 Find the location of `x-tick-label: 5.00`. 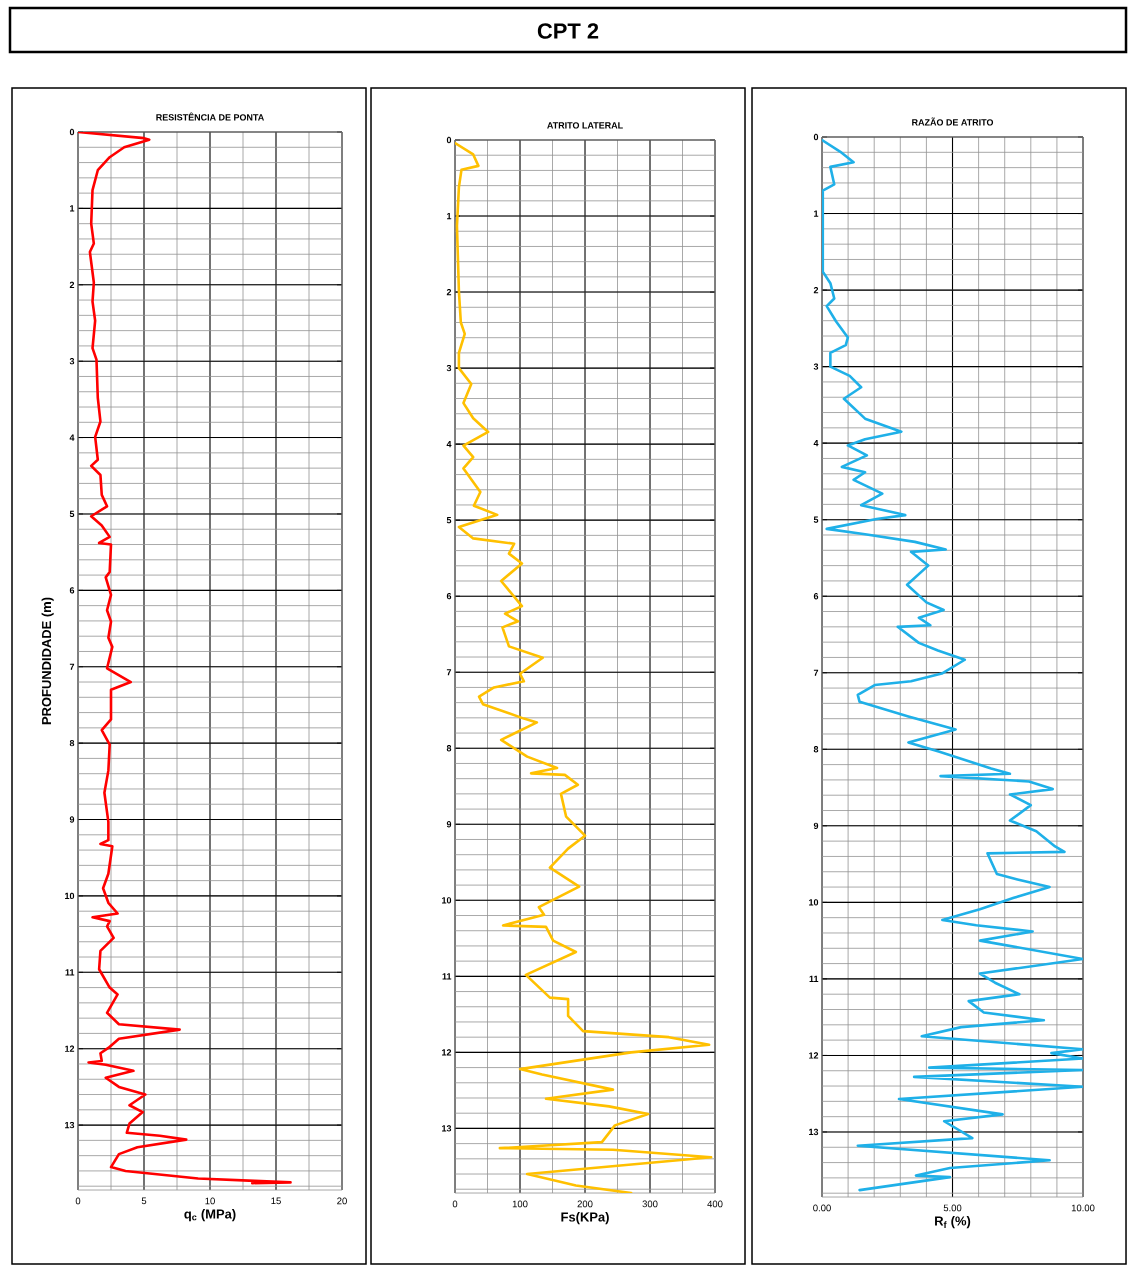

x-tick-label: 5.00 is located at coordinates (952, 1208).